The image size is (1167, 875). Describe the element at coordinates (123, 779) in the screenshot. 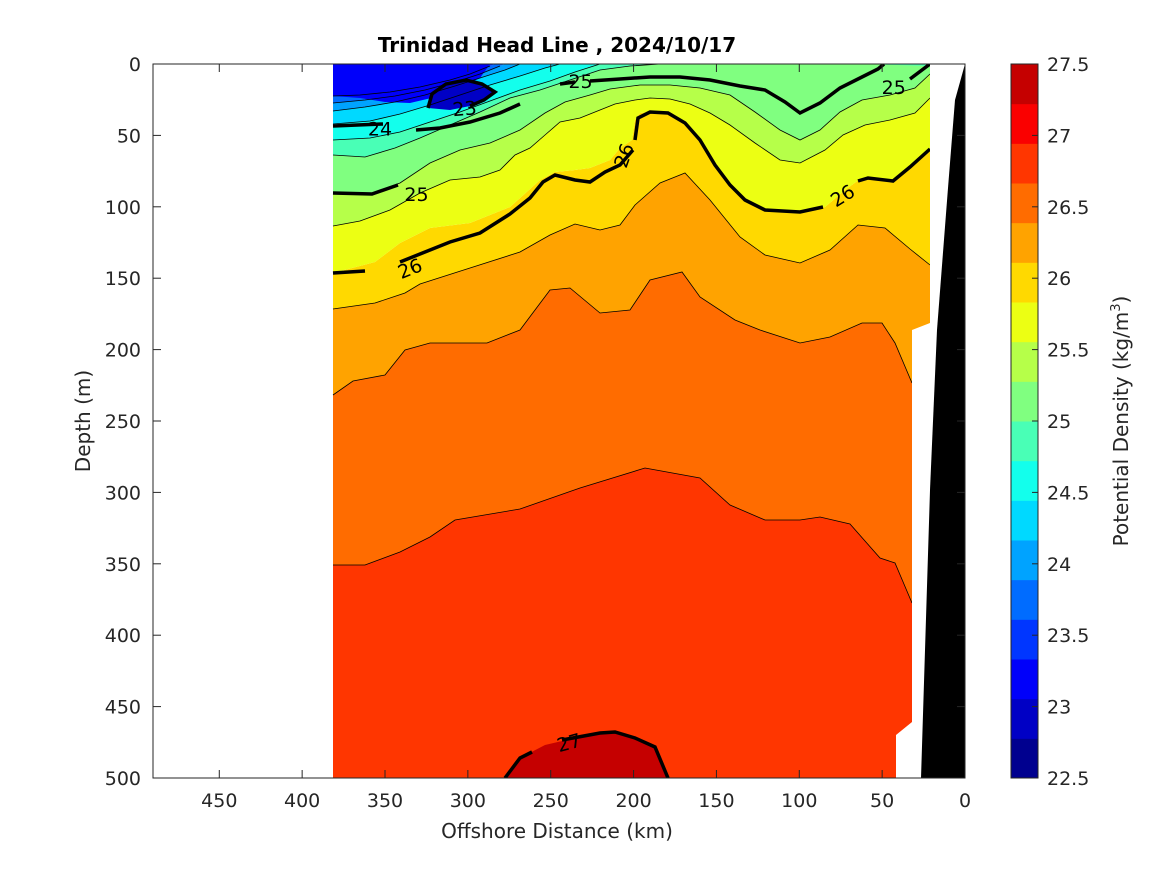

I see `y-tick-label: 500` at that location.